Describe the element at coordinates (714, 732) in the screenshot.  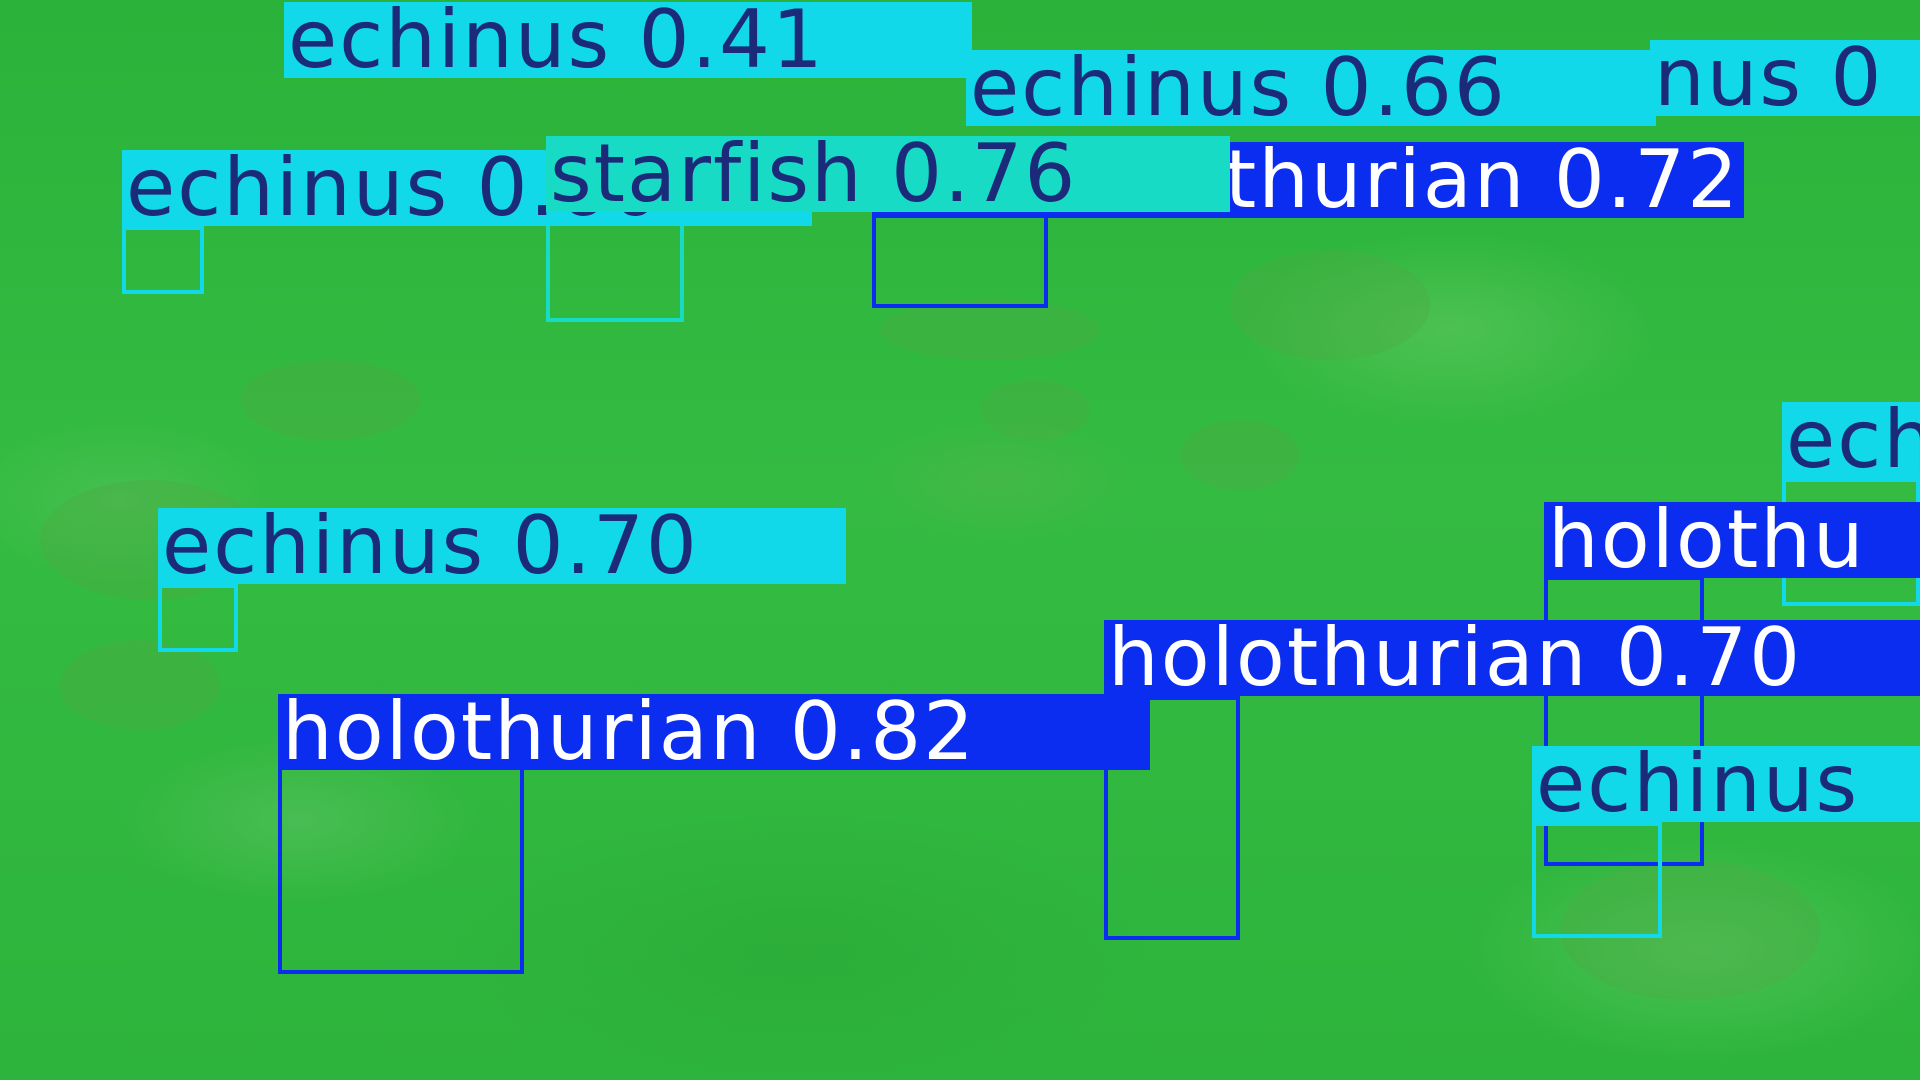
I see `detection-label-holothurian: holothurian 0.82` at that location.